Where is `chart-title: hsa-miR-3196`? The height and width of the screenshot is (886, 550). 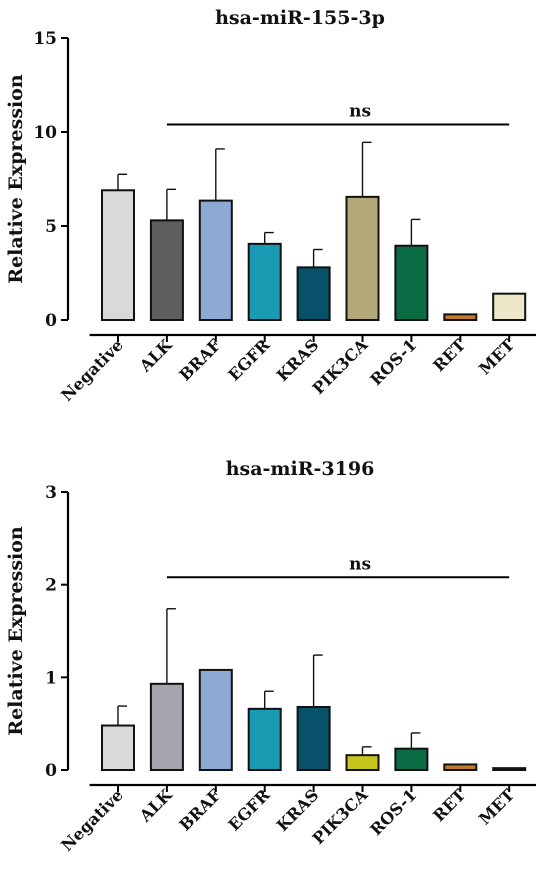
chart-title: hsa-miR-3196 is located at coordinates (300, 469).